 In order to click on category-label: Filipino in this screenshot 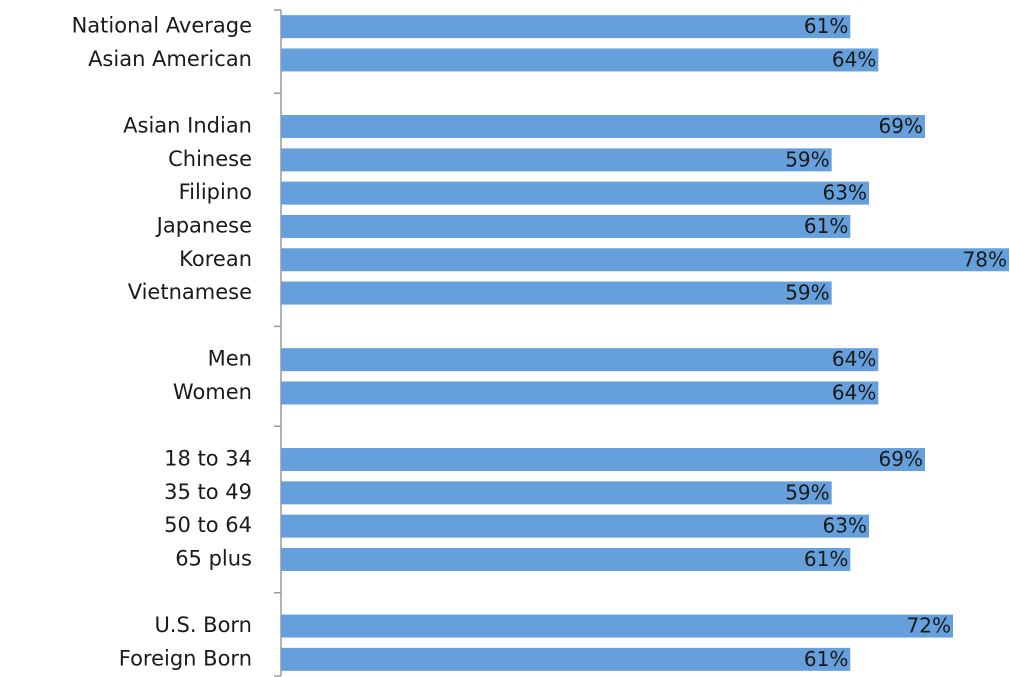, I will do `click(215, 192)`.